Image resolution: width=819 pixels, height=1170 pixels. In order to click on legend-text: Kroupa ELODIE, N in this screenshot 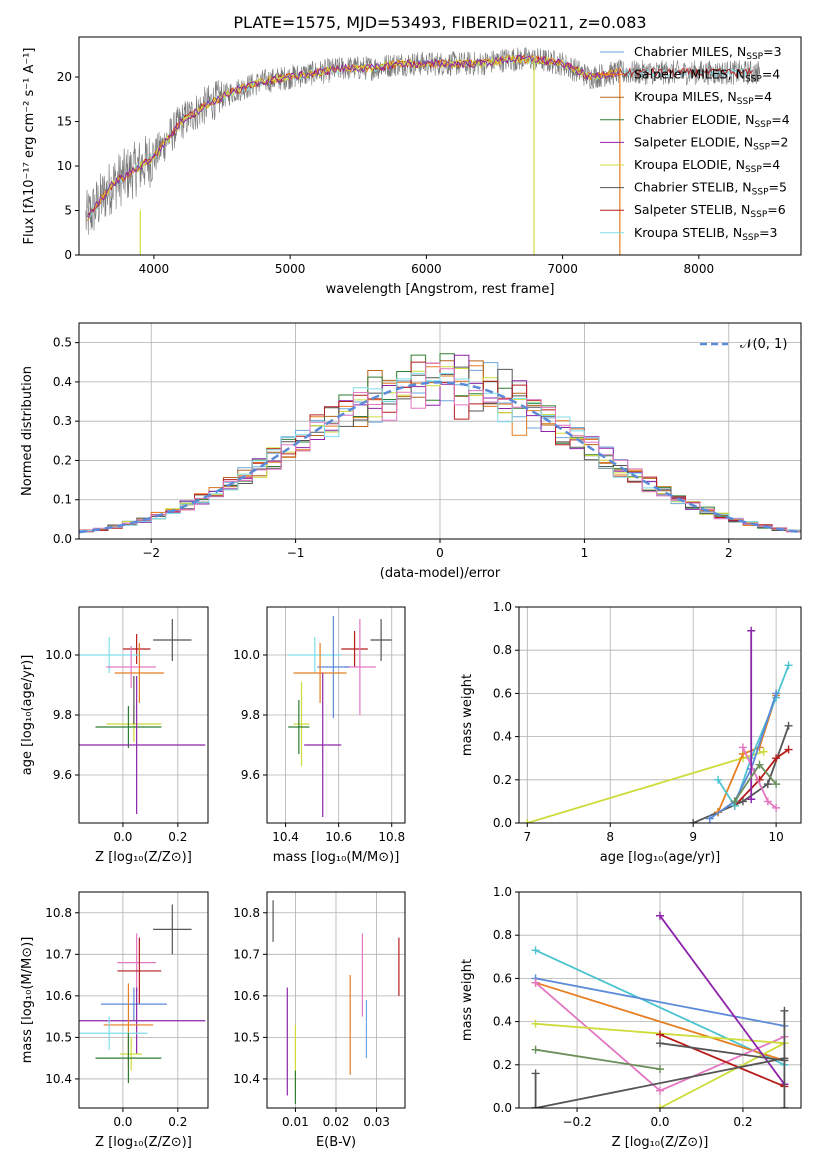, I will do `click(689, 164)`.